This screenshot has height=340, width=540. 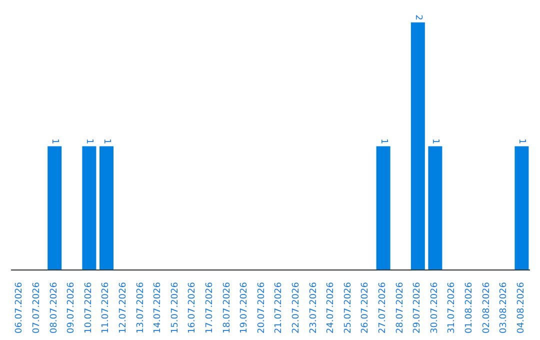 I want to click on data-label: 2, so click(x=417, y=17).